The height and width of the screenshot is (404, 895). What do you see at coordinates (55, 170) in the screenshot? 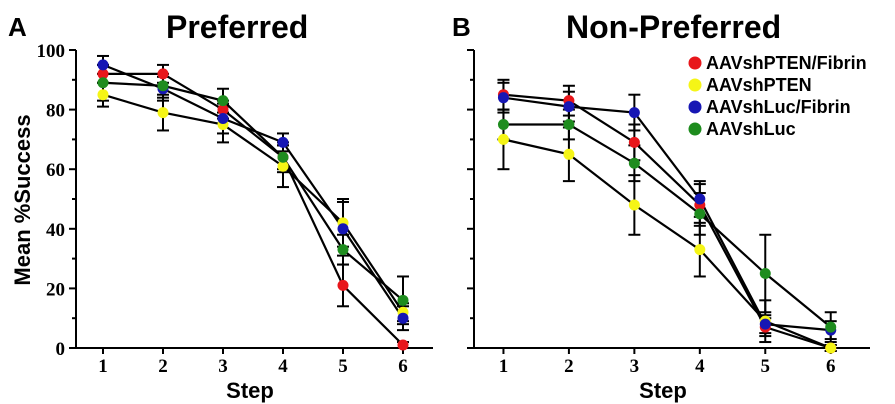
I see `panel-a-y-tick-label: 60` at bounding box center [55, 170].